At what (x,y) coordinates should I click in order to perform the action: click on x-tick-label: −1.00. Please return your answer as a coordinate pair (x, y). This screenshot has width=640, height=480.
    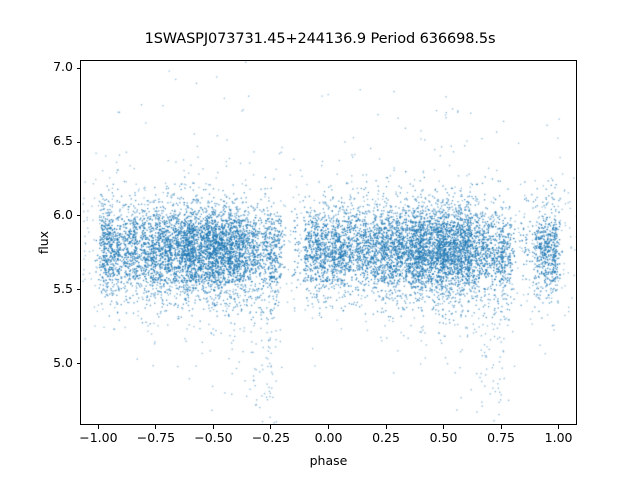
    Looking at the image, I should click on (98, 437).